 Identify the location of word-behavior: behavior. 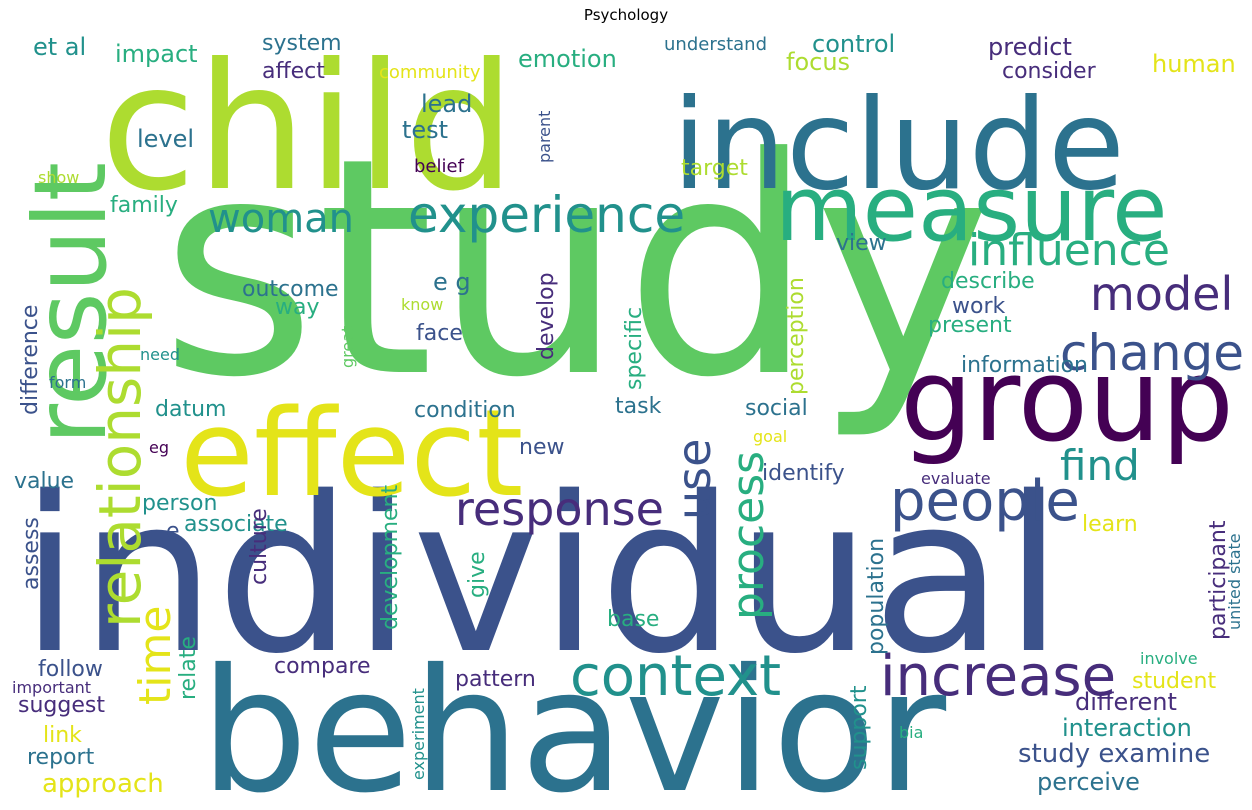
(573, 721).